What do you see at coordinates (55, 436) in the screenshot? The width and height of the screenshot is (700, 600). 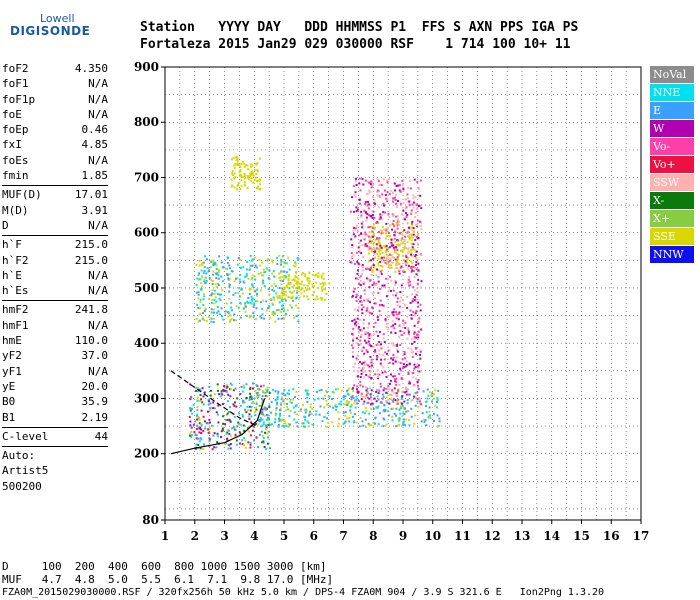 I see `param-clevel: C-level 44` at bounding box center [55, 436].